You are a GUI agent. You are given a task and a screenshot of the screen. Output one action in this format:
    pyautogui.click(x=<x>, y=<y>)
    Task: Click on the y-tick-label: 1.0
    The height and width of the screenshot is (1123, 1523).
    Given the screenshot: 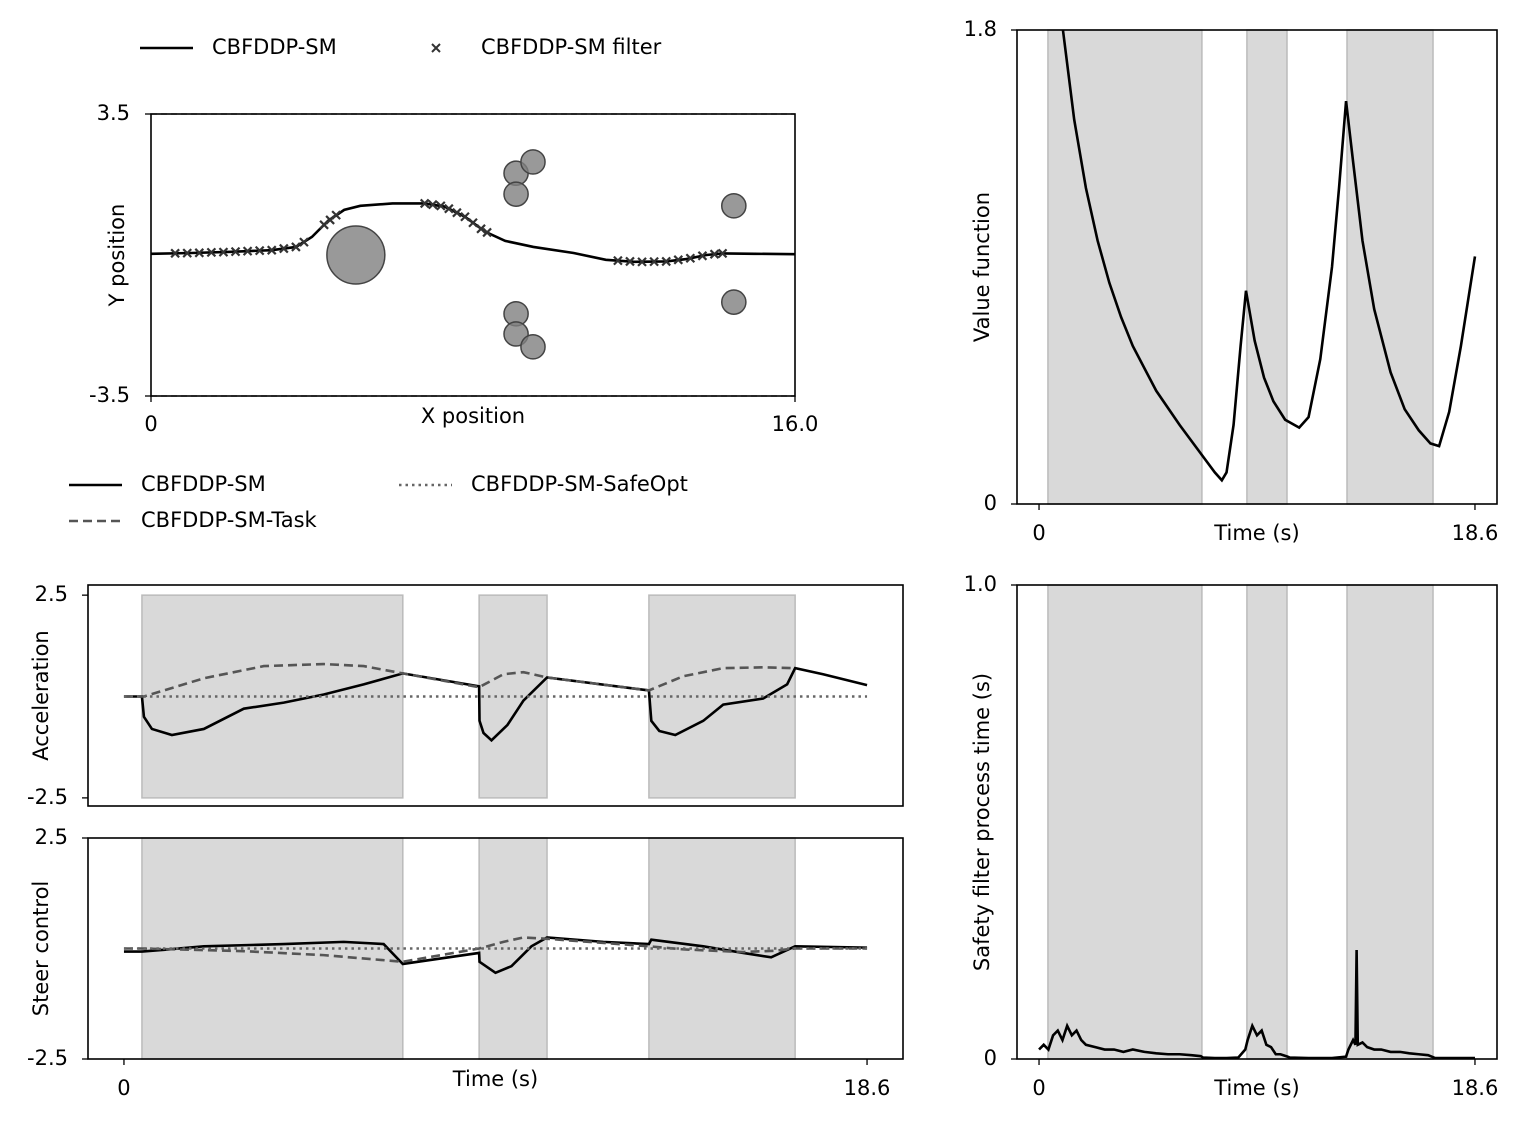 What is the action you would take?
    pyautogui.click(x=980, y=584)
    